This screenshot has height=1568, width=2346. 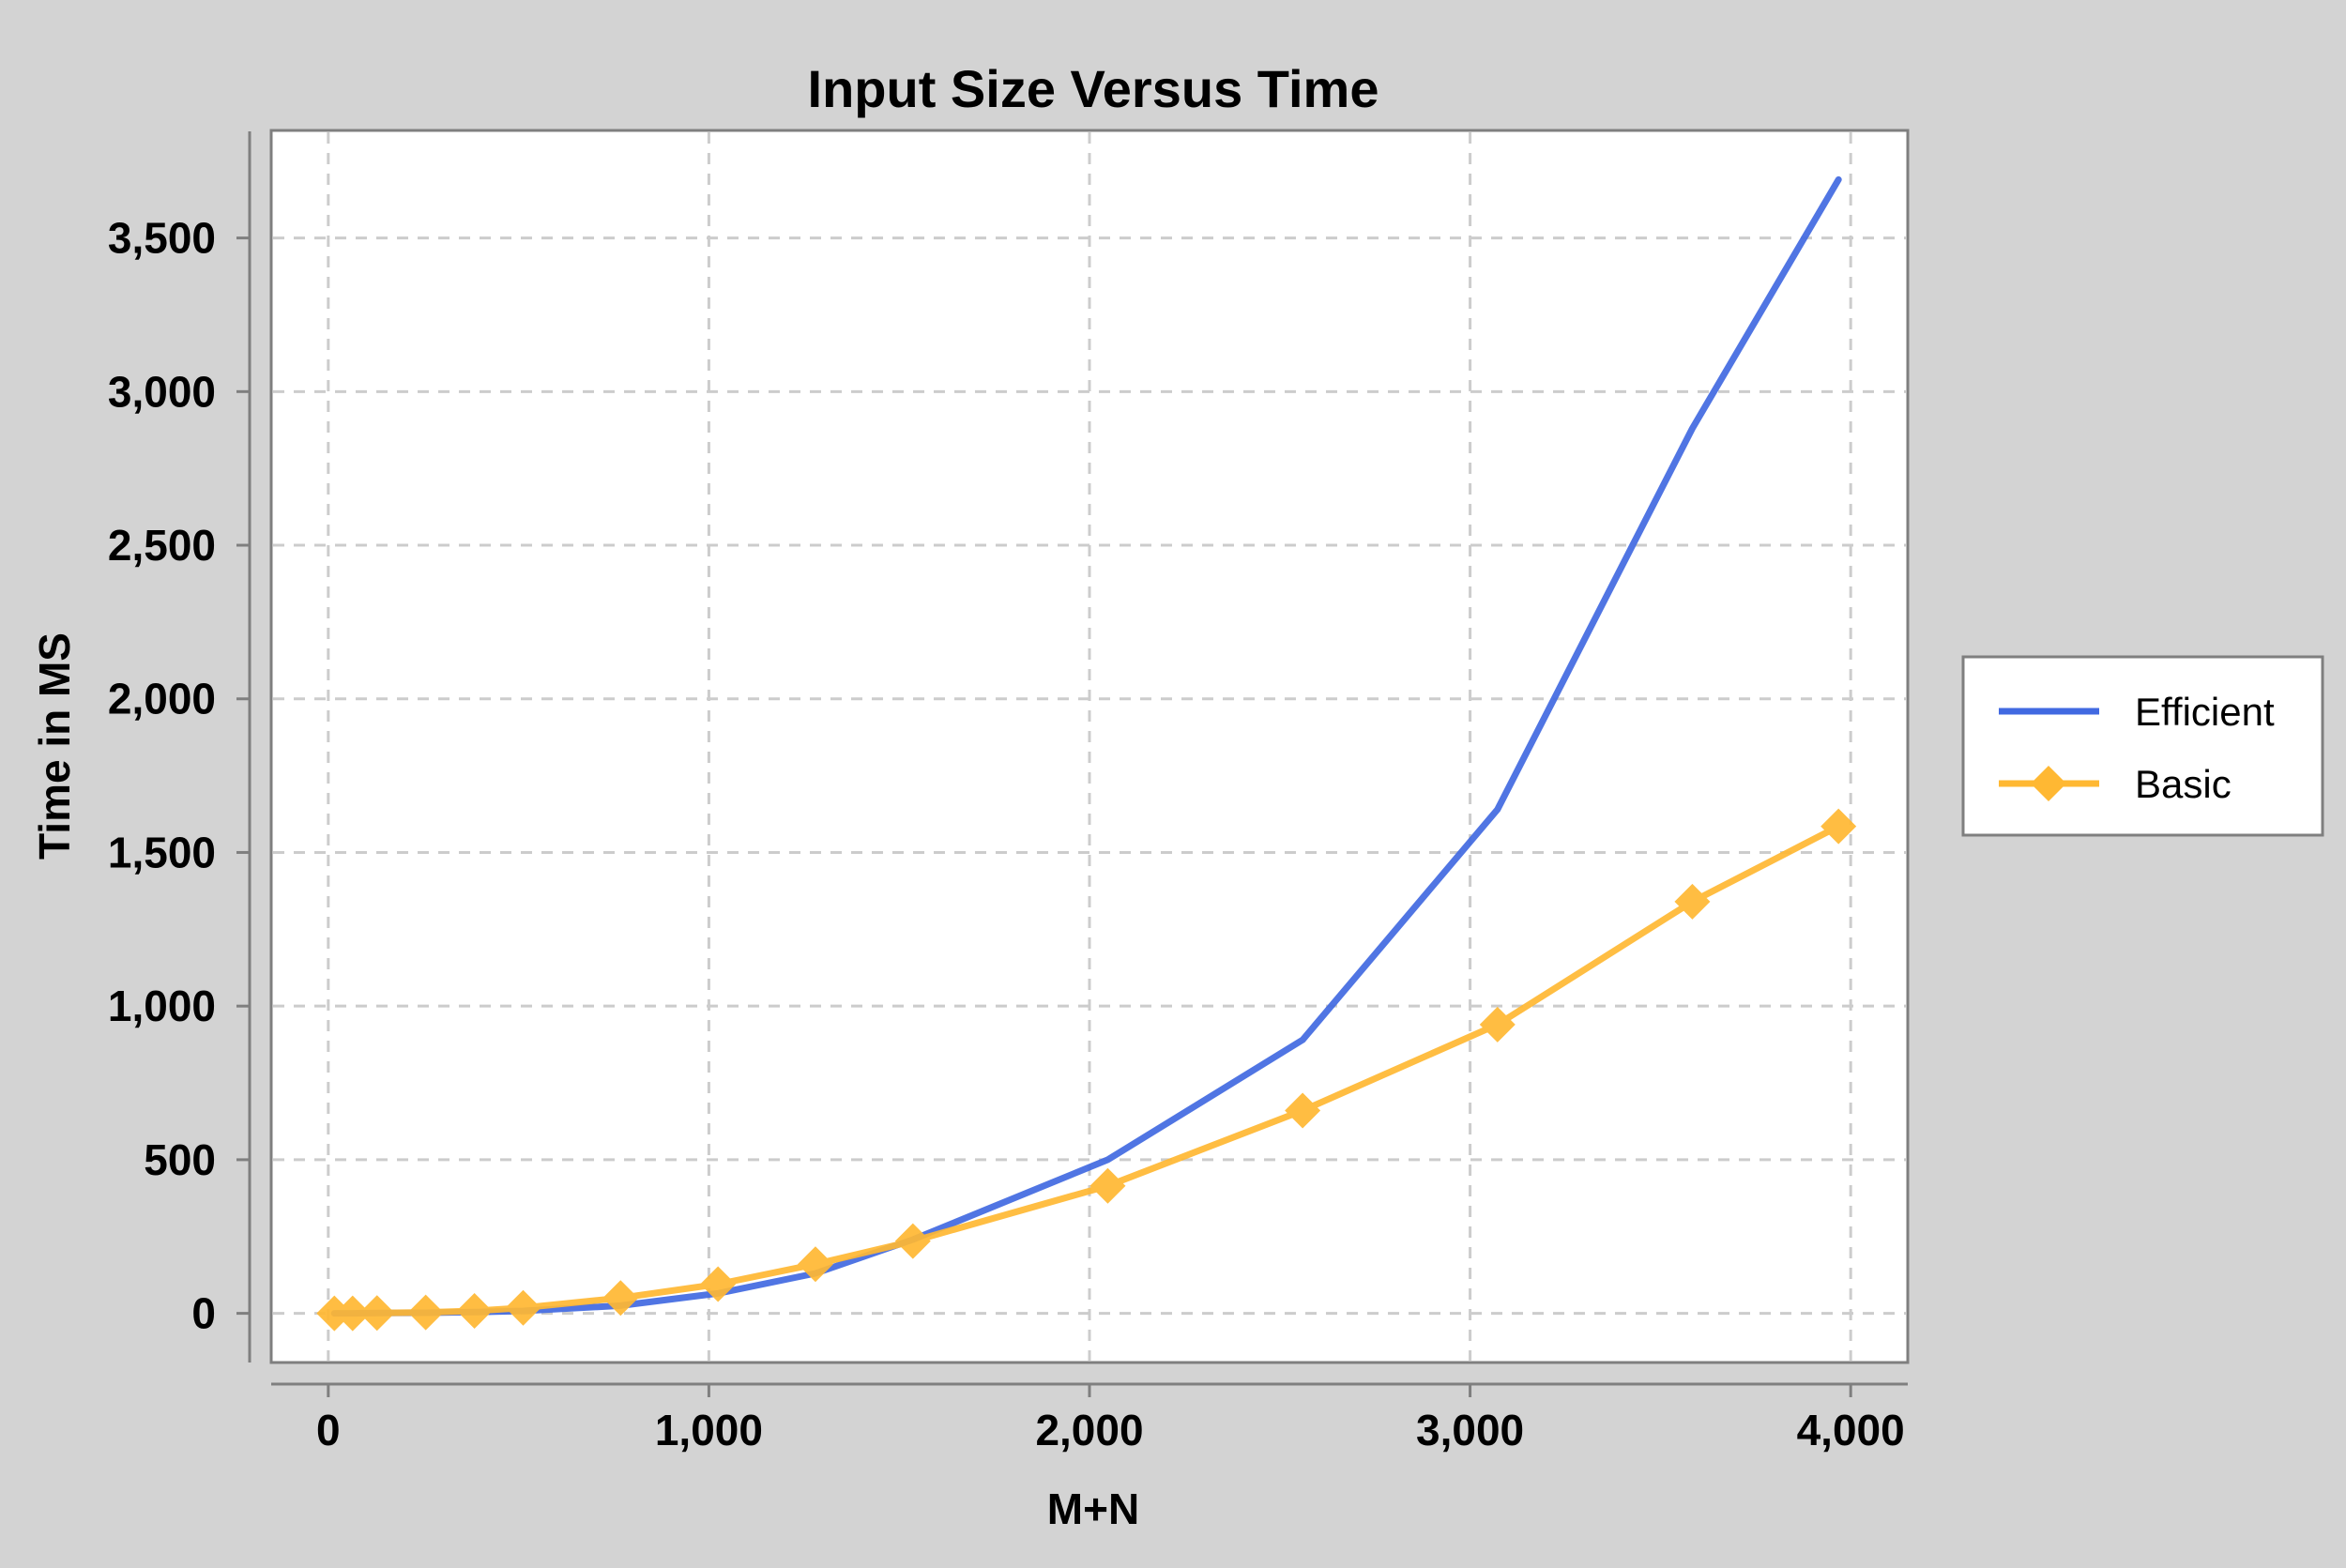 I want to click on x-tick-label: 4,000, so click(x=1851, y=1430).